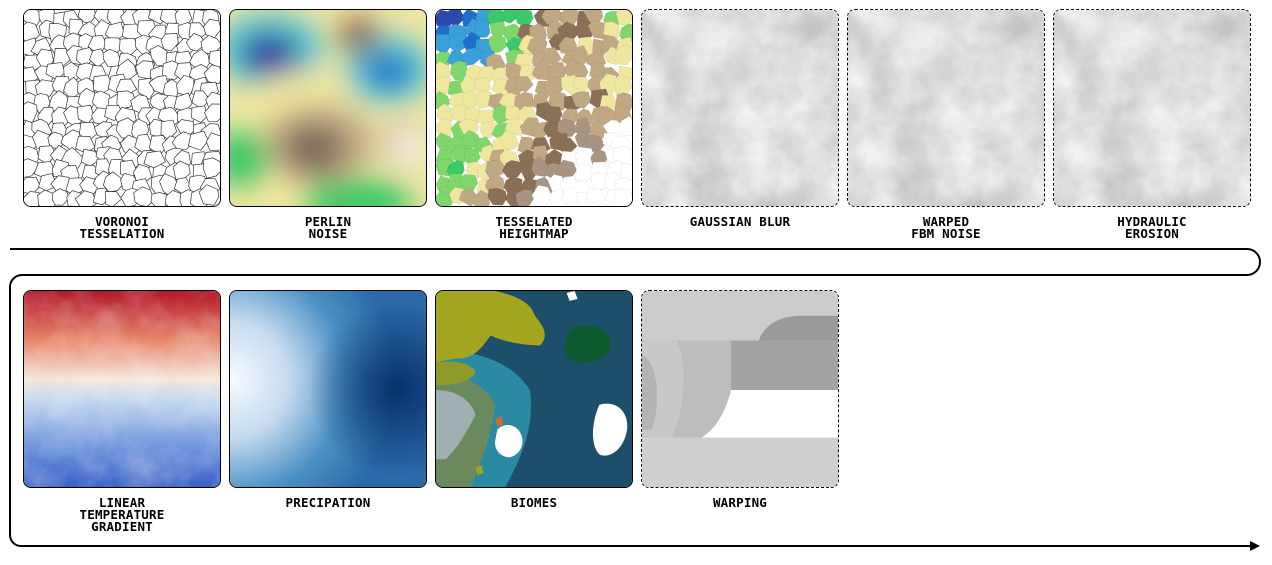  I want to click on tesselated-heightmap-panel, so click(534, 108).